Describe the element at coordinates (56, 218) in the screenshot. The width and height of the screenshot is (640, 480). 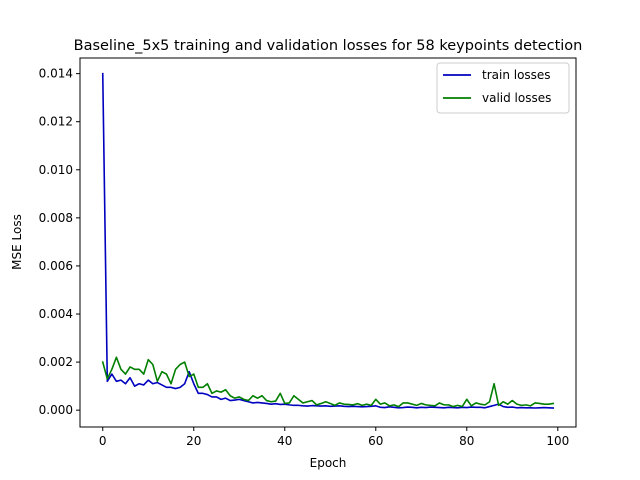
I see `y-tick-label: 0.008` at that location.